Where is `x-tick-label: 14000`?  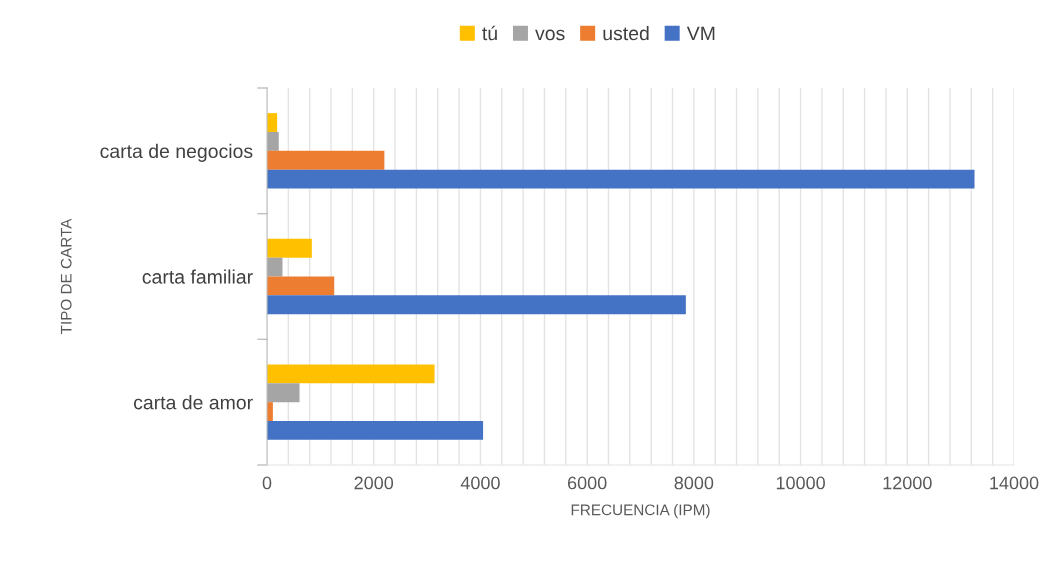 x-tick-label: 14000 is located at coordinates (1014, 483).